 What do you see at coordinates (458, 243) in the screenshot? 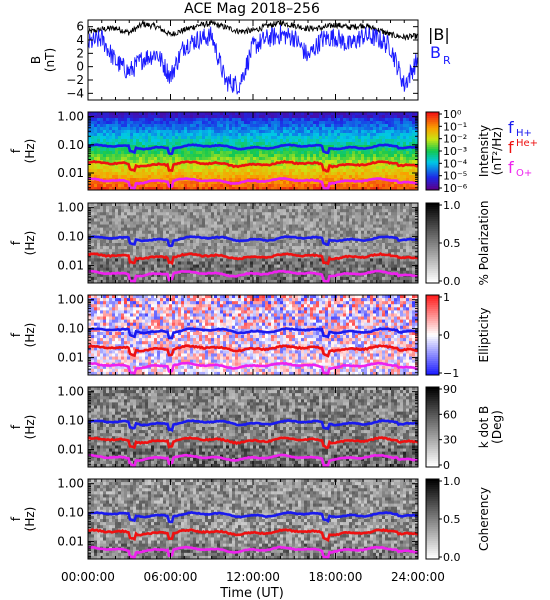
I see `colorbar: 1.0 0.5 0.0 % Polarization` at bounding box center [458, 243].